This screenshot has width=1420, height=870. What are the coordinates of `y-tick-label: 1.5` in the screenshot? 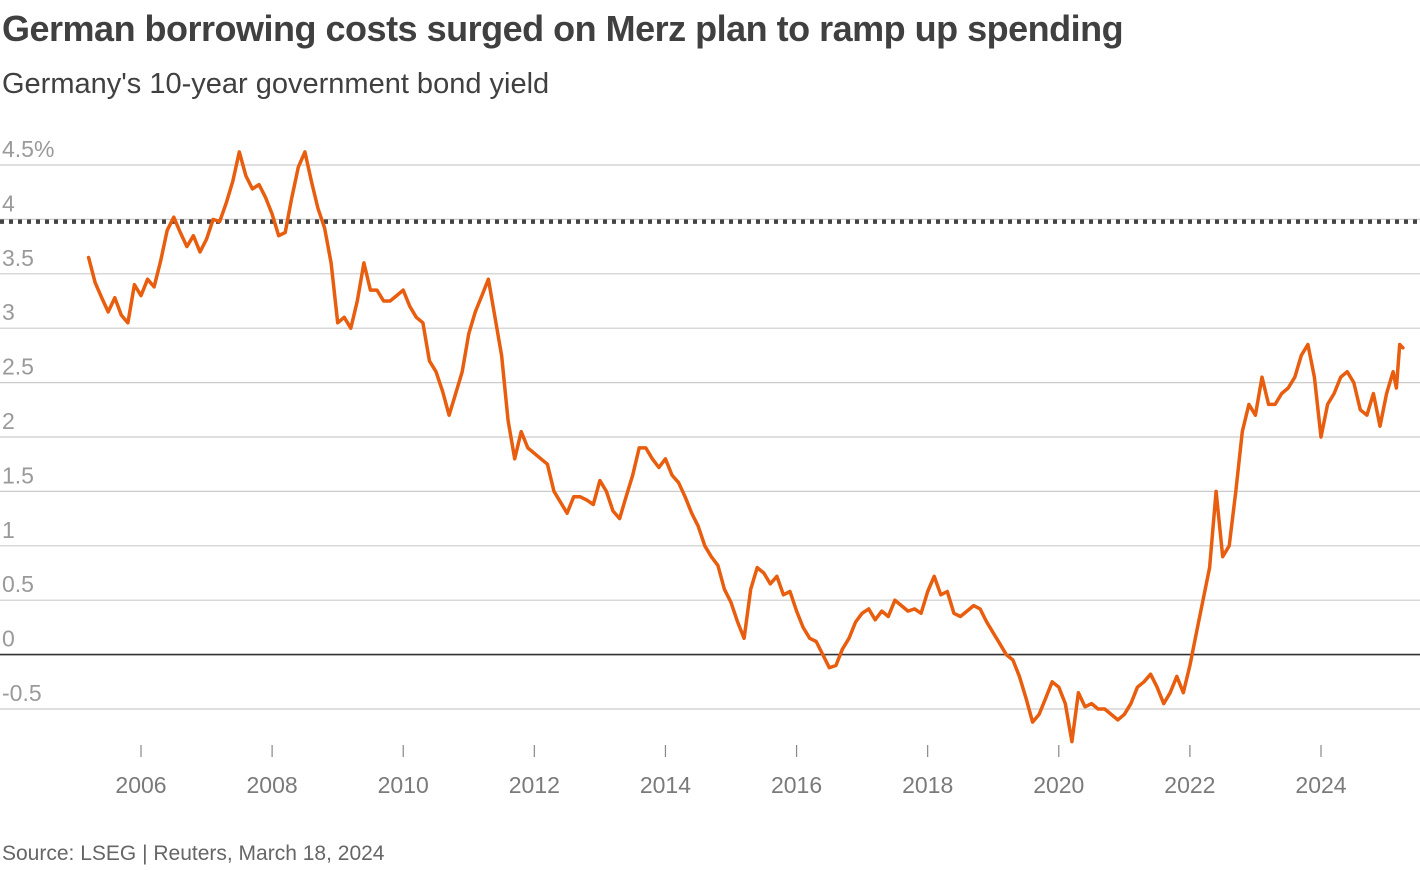 It's located at (18, 475).